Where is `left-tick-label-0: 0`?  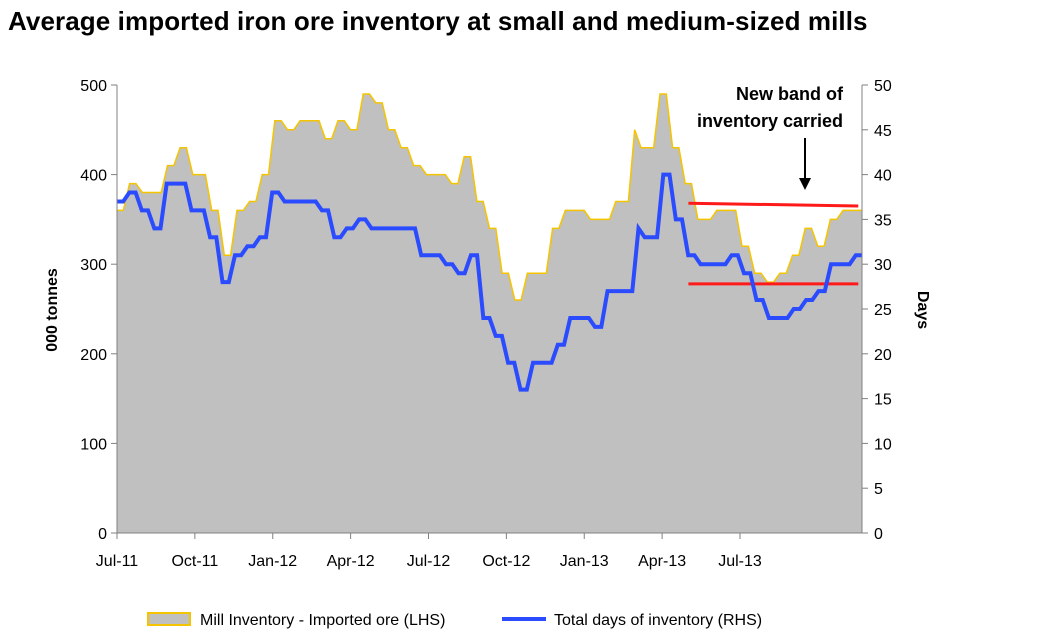 left-tick-label-0: 0 is located at coordinates (102, 534).